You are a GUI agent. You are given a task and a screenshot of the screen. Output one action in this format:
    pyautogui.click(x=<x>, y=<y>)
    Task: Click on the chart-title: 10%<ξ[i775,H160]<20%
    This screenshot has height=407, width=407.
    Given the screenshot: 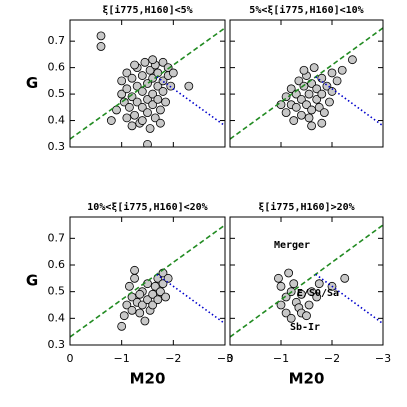 What is the action you would take?
    pyautogui.click(x=147, y=207)
    